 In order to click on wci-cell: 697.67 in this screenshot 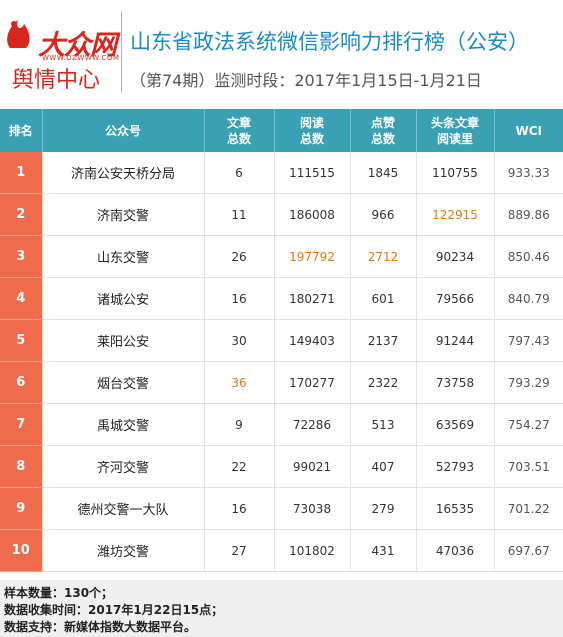, I will do `click(528, 550)`.